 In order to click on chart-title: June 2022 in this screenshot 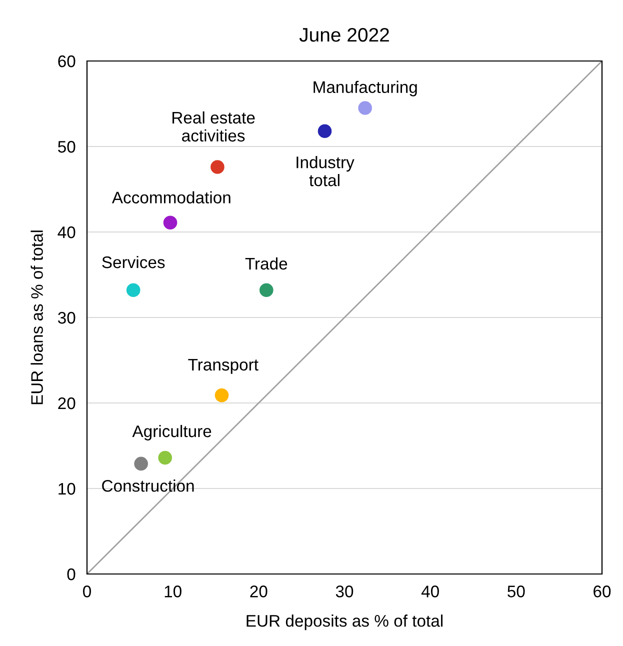, I will do `click(344, 35)`.